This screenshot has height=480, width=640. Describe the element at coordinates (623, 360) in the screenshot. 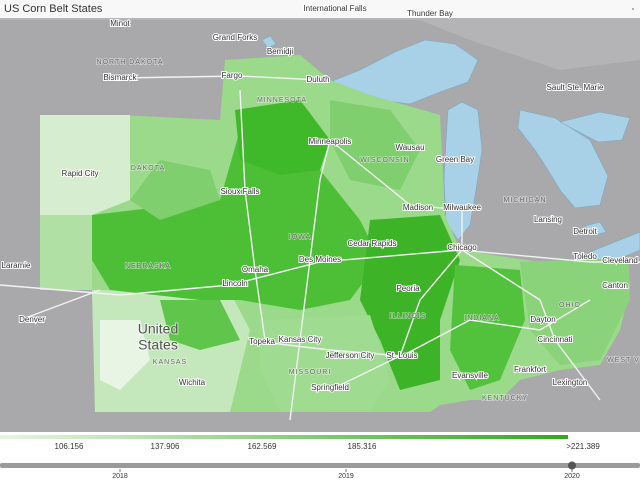

I see `state-label: WEST VIRGINIA` at that location.